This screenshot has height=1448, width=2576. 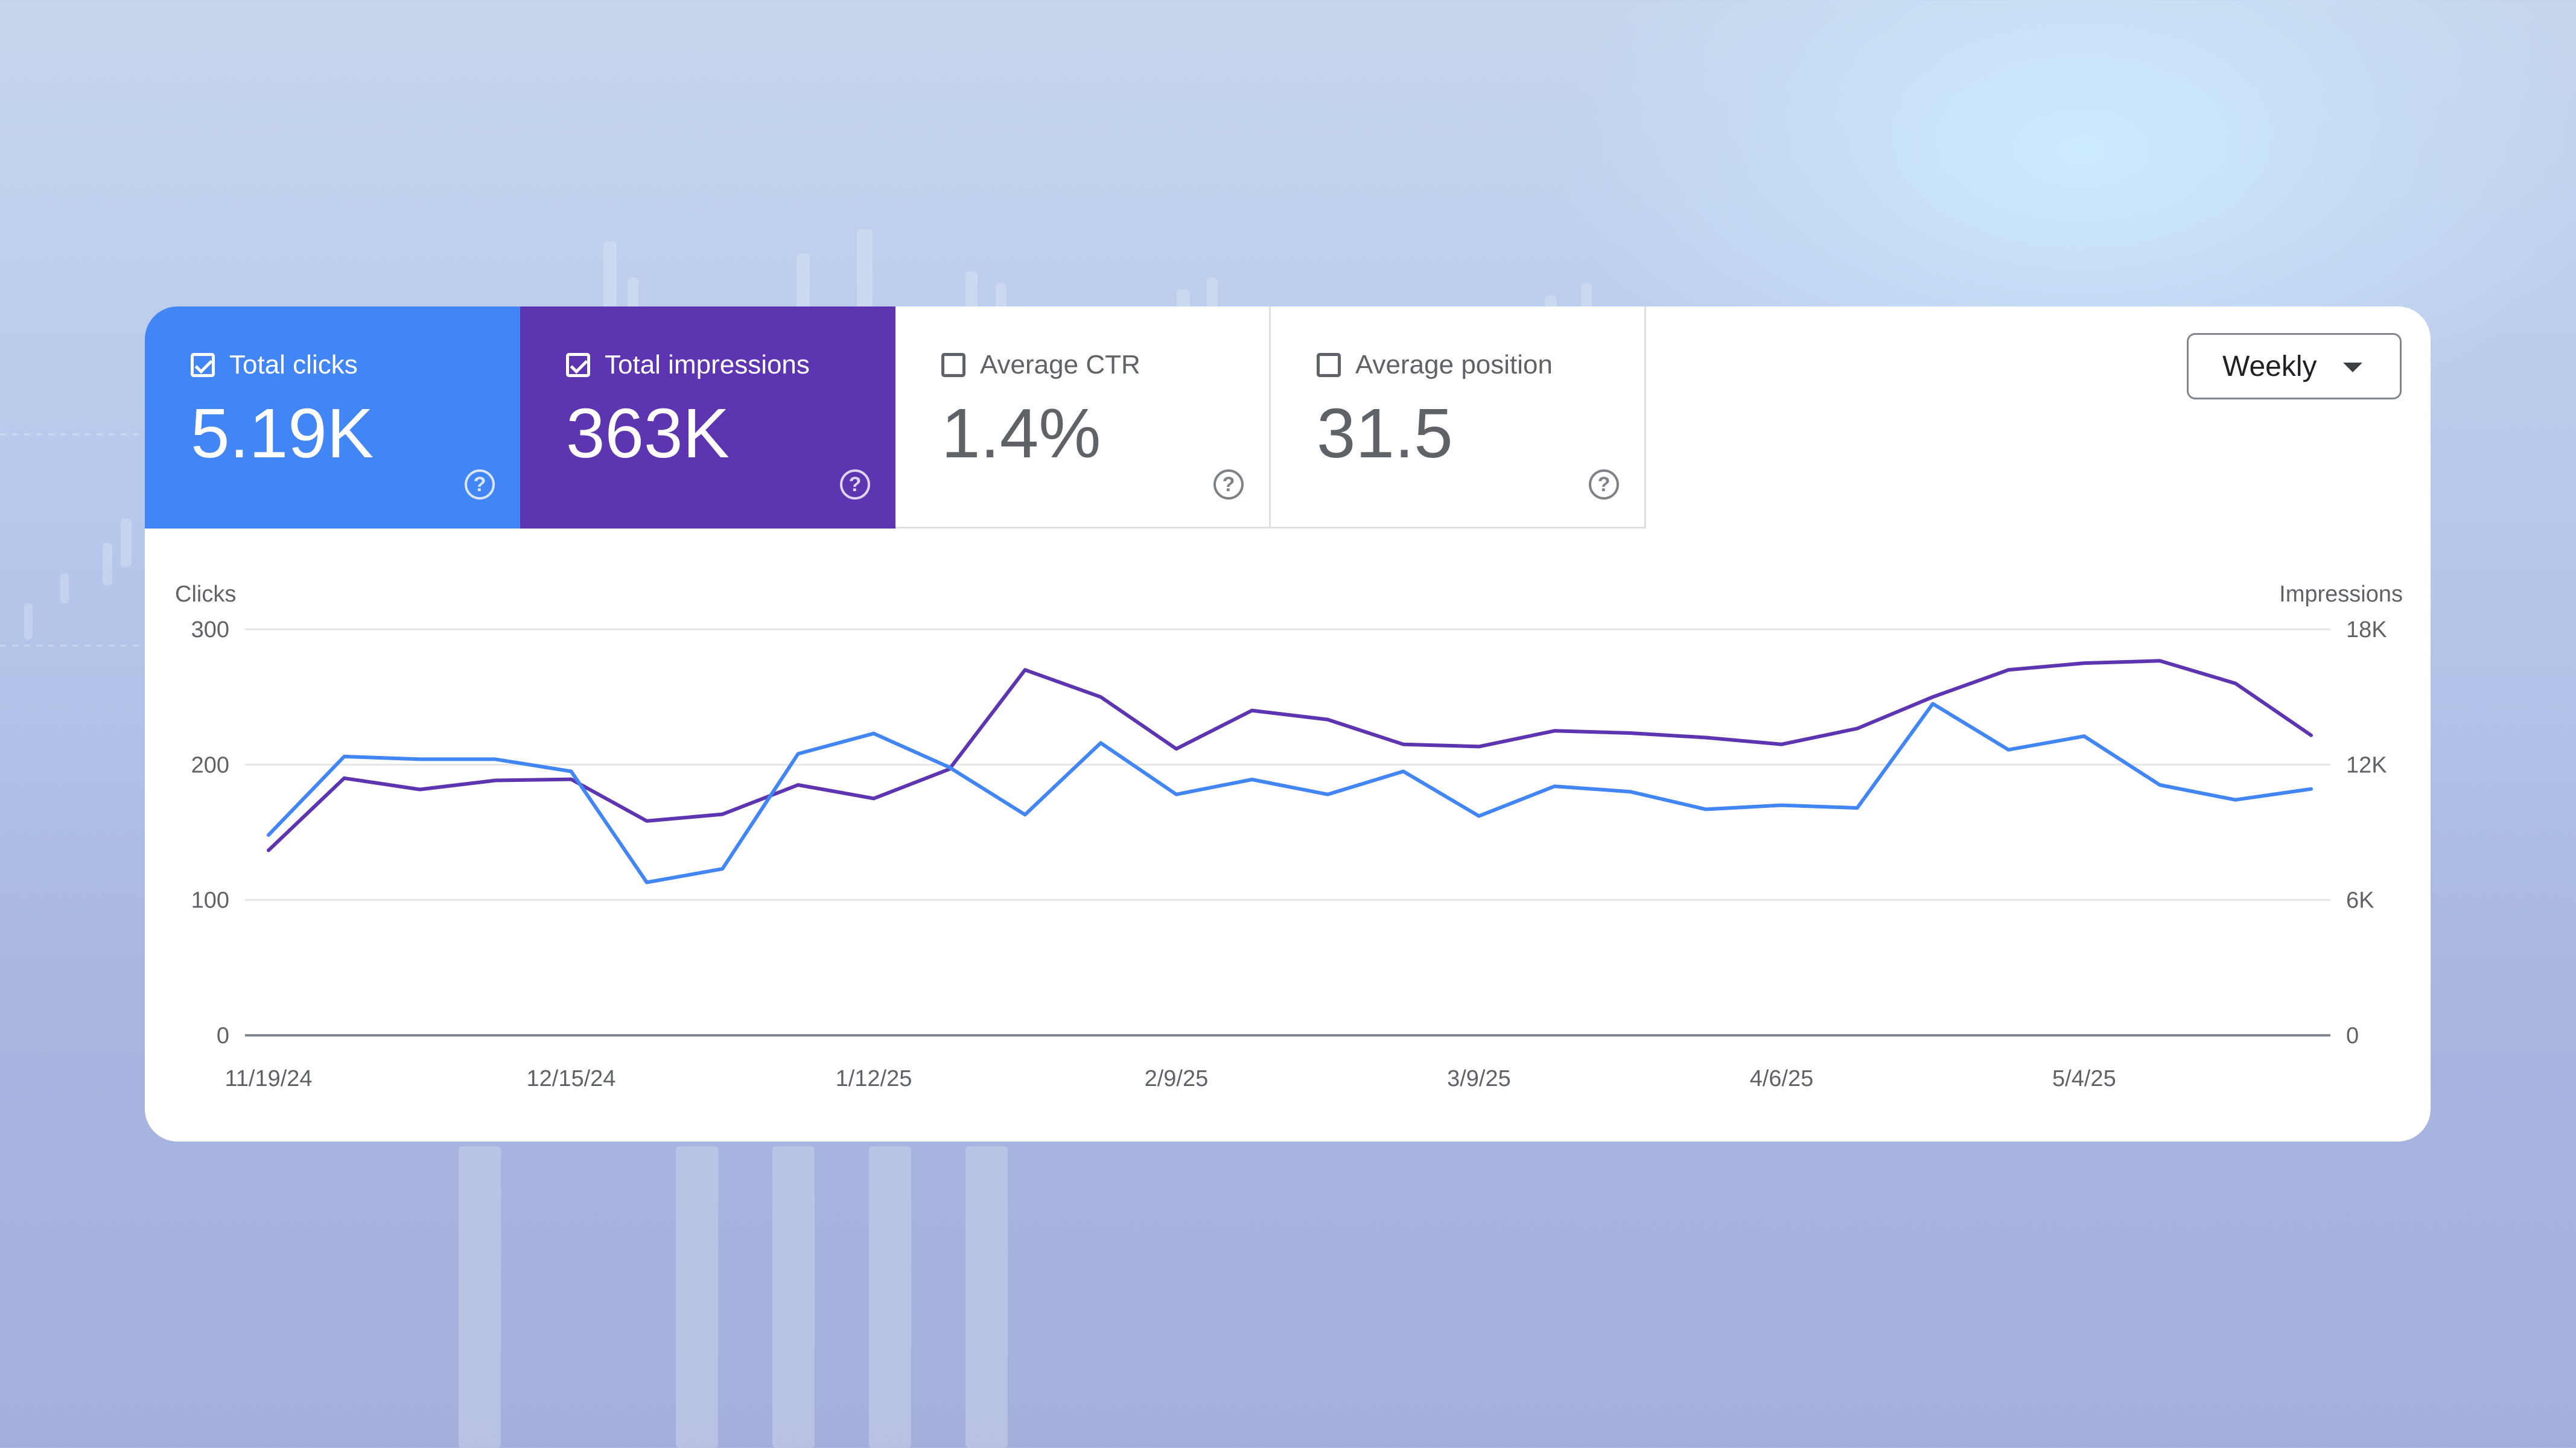 What do you see at coordinates (1782, 1079) in the screenshot?
I see `x-tick-label: 4/6/25` at bounding box center [1782, 1079].